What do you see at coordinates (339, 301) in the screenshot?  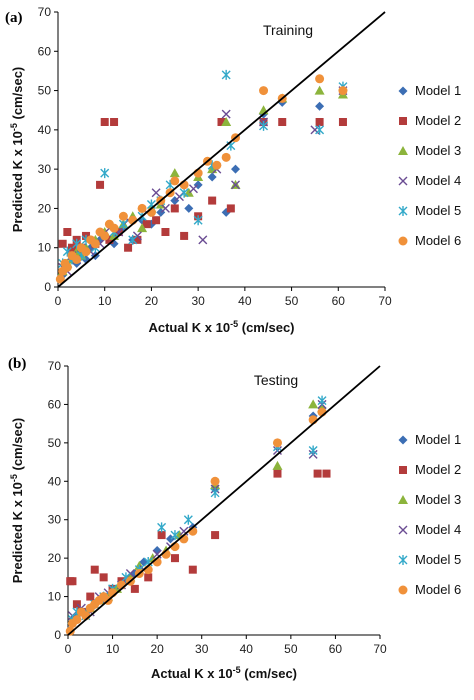 I see `x-tick-label: 60` at bounding box center [339, 301].